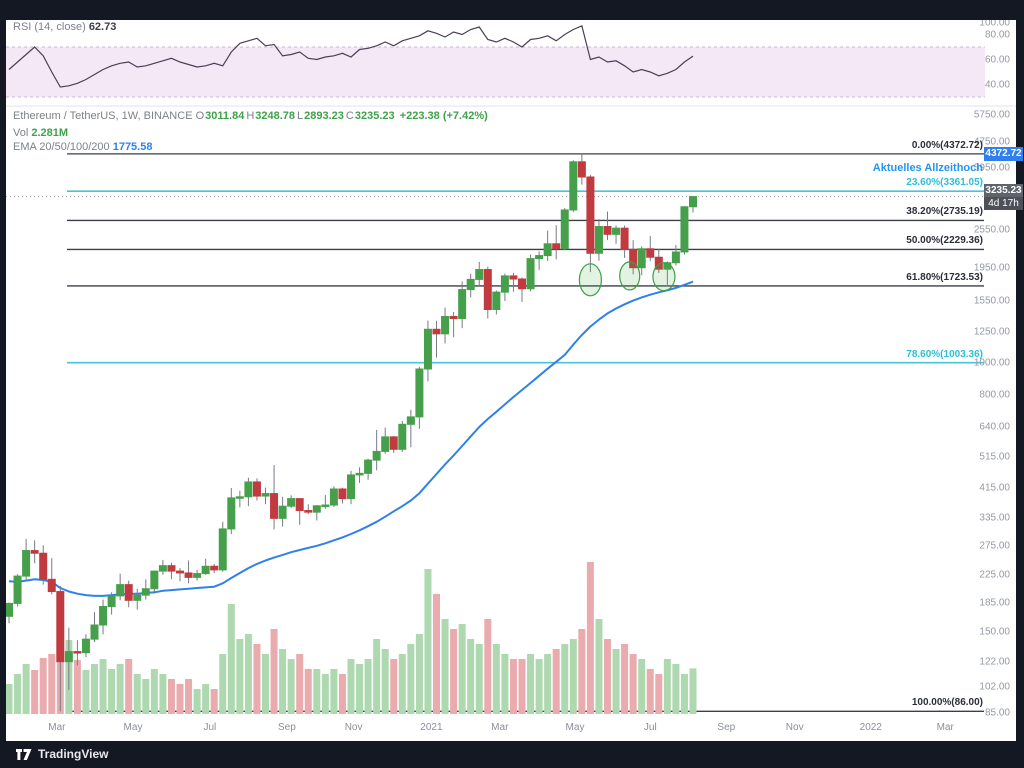  I want to click on tradingview-logo-icon, so click(24, 754).